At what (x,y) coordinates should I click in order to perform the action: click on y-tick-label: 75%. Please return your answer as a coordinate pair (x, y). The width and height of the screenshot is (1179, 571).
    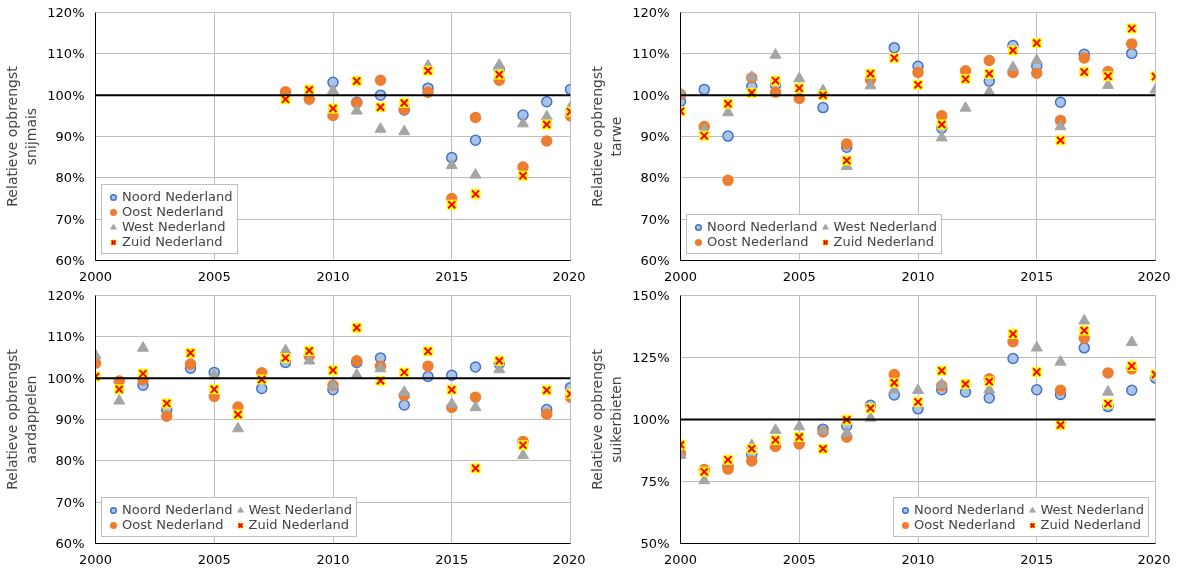
    Looking at the image, I should click on (655, 481).